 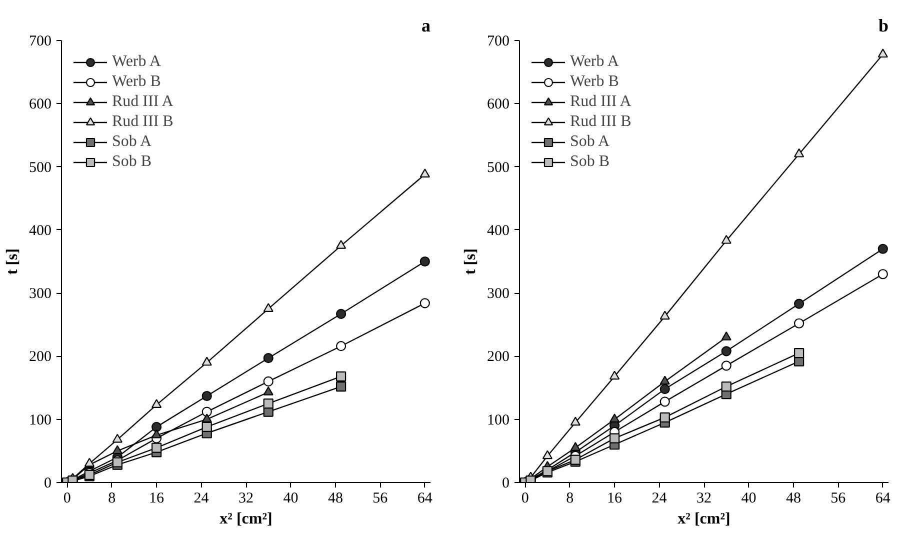 What do you see at coordinates (883, 26) in the screenshot?
I see `text: b` at bounding box center [883, 26].